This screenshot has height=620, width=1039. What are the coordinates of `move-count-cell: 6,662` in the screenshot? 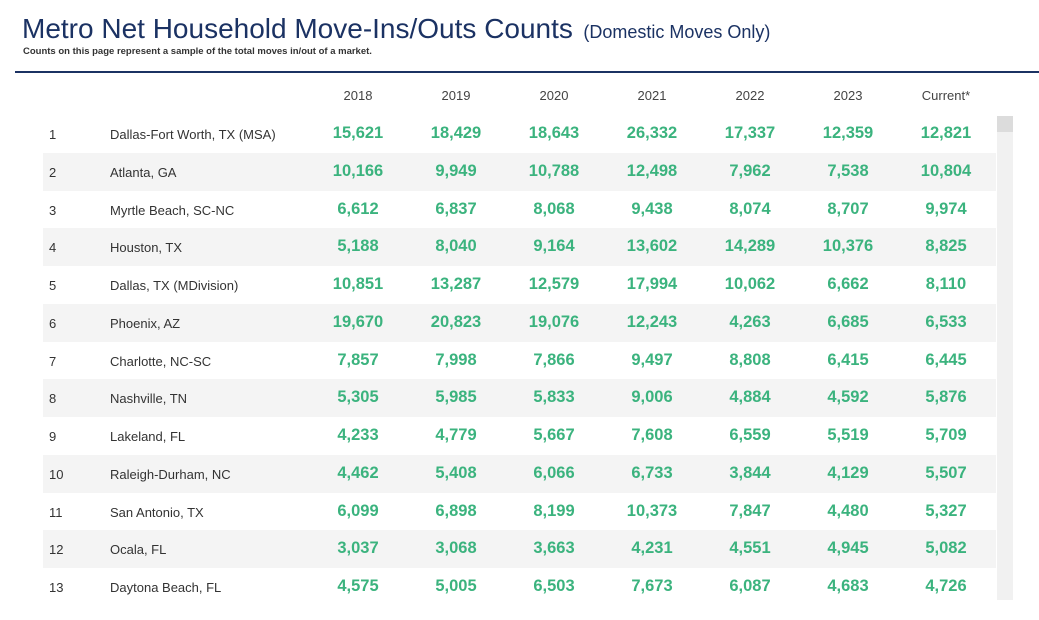 It's located at (848, 284).